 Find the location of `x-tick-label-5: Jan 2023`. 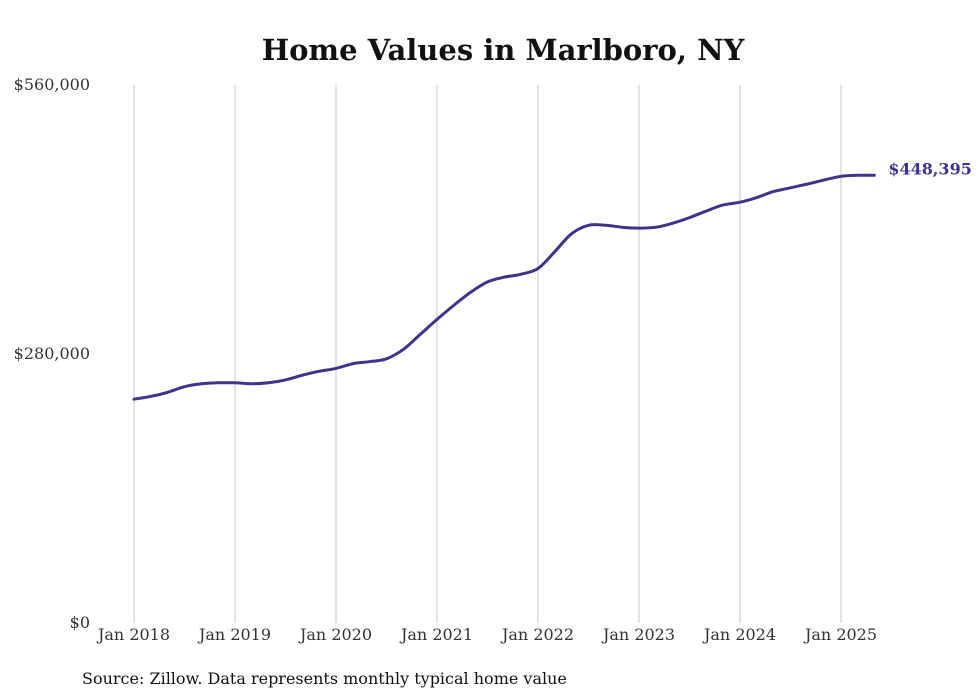

x-tick-label-5: Jan 2023 is located at coordinates (638, 634).